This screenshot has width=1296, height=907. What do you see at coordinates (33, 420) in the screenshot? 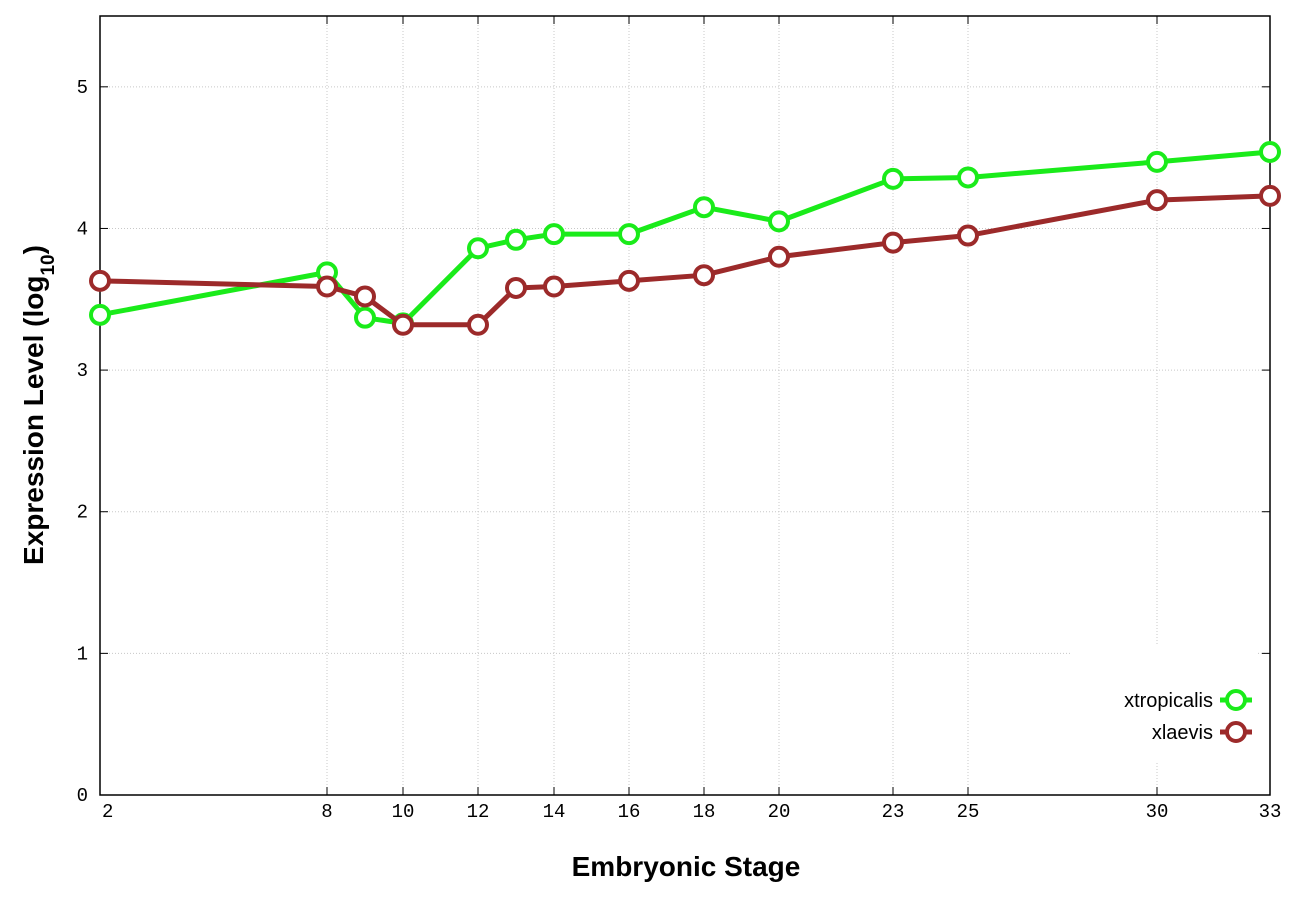
I see `y-axis-title-main: Expression Level (log` at bounding box center [33, 420].